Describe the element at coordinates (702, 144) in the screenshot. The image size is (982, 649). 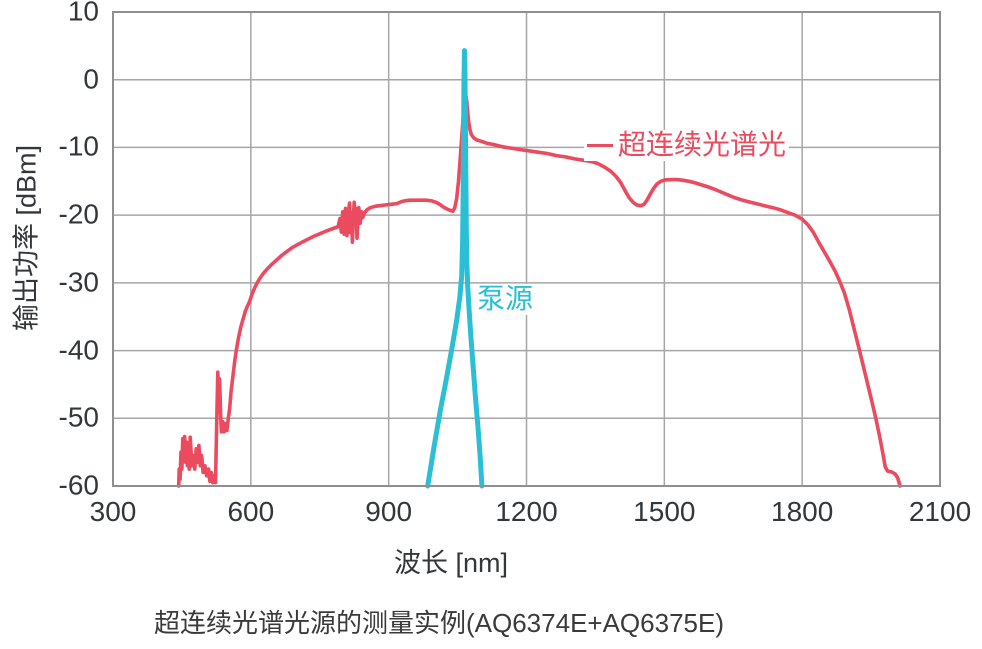
I see `supercontinuum-label-text: 超连续光谱光` at that location.